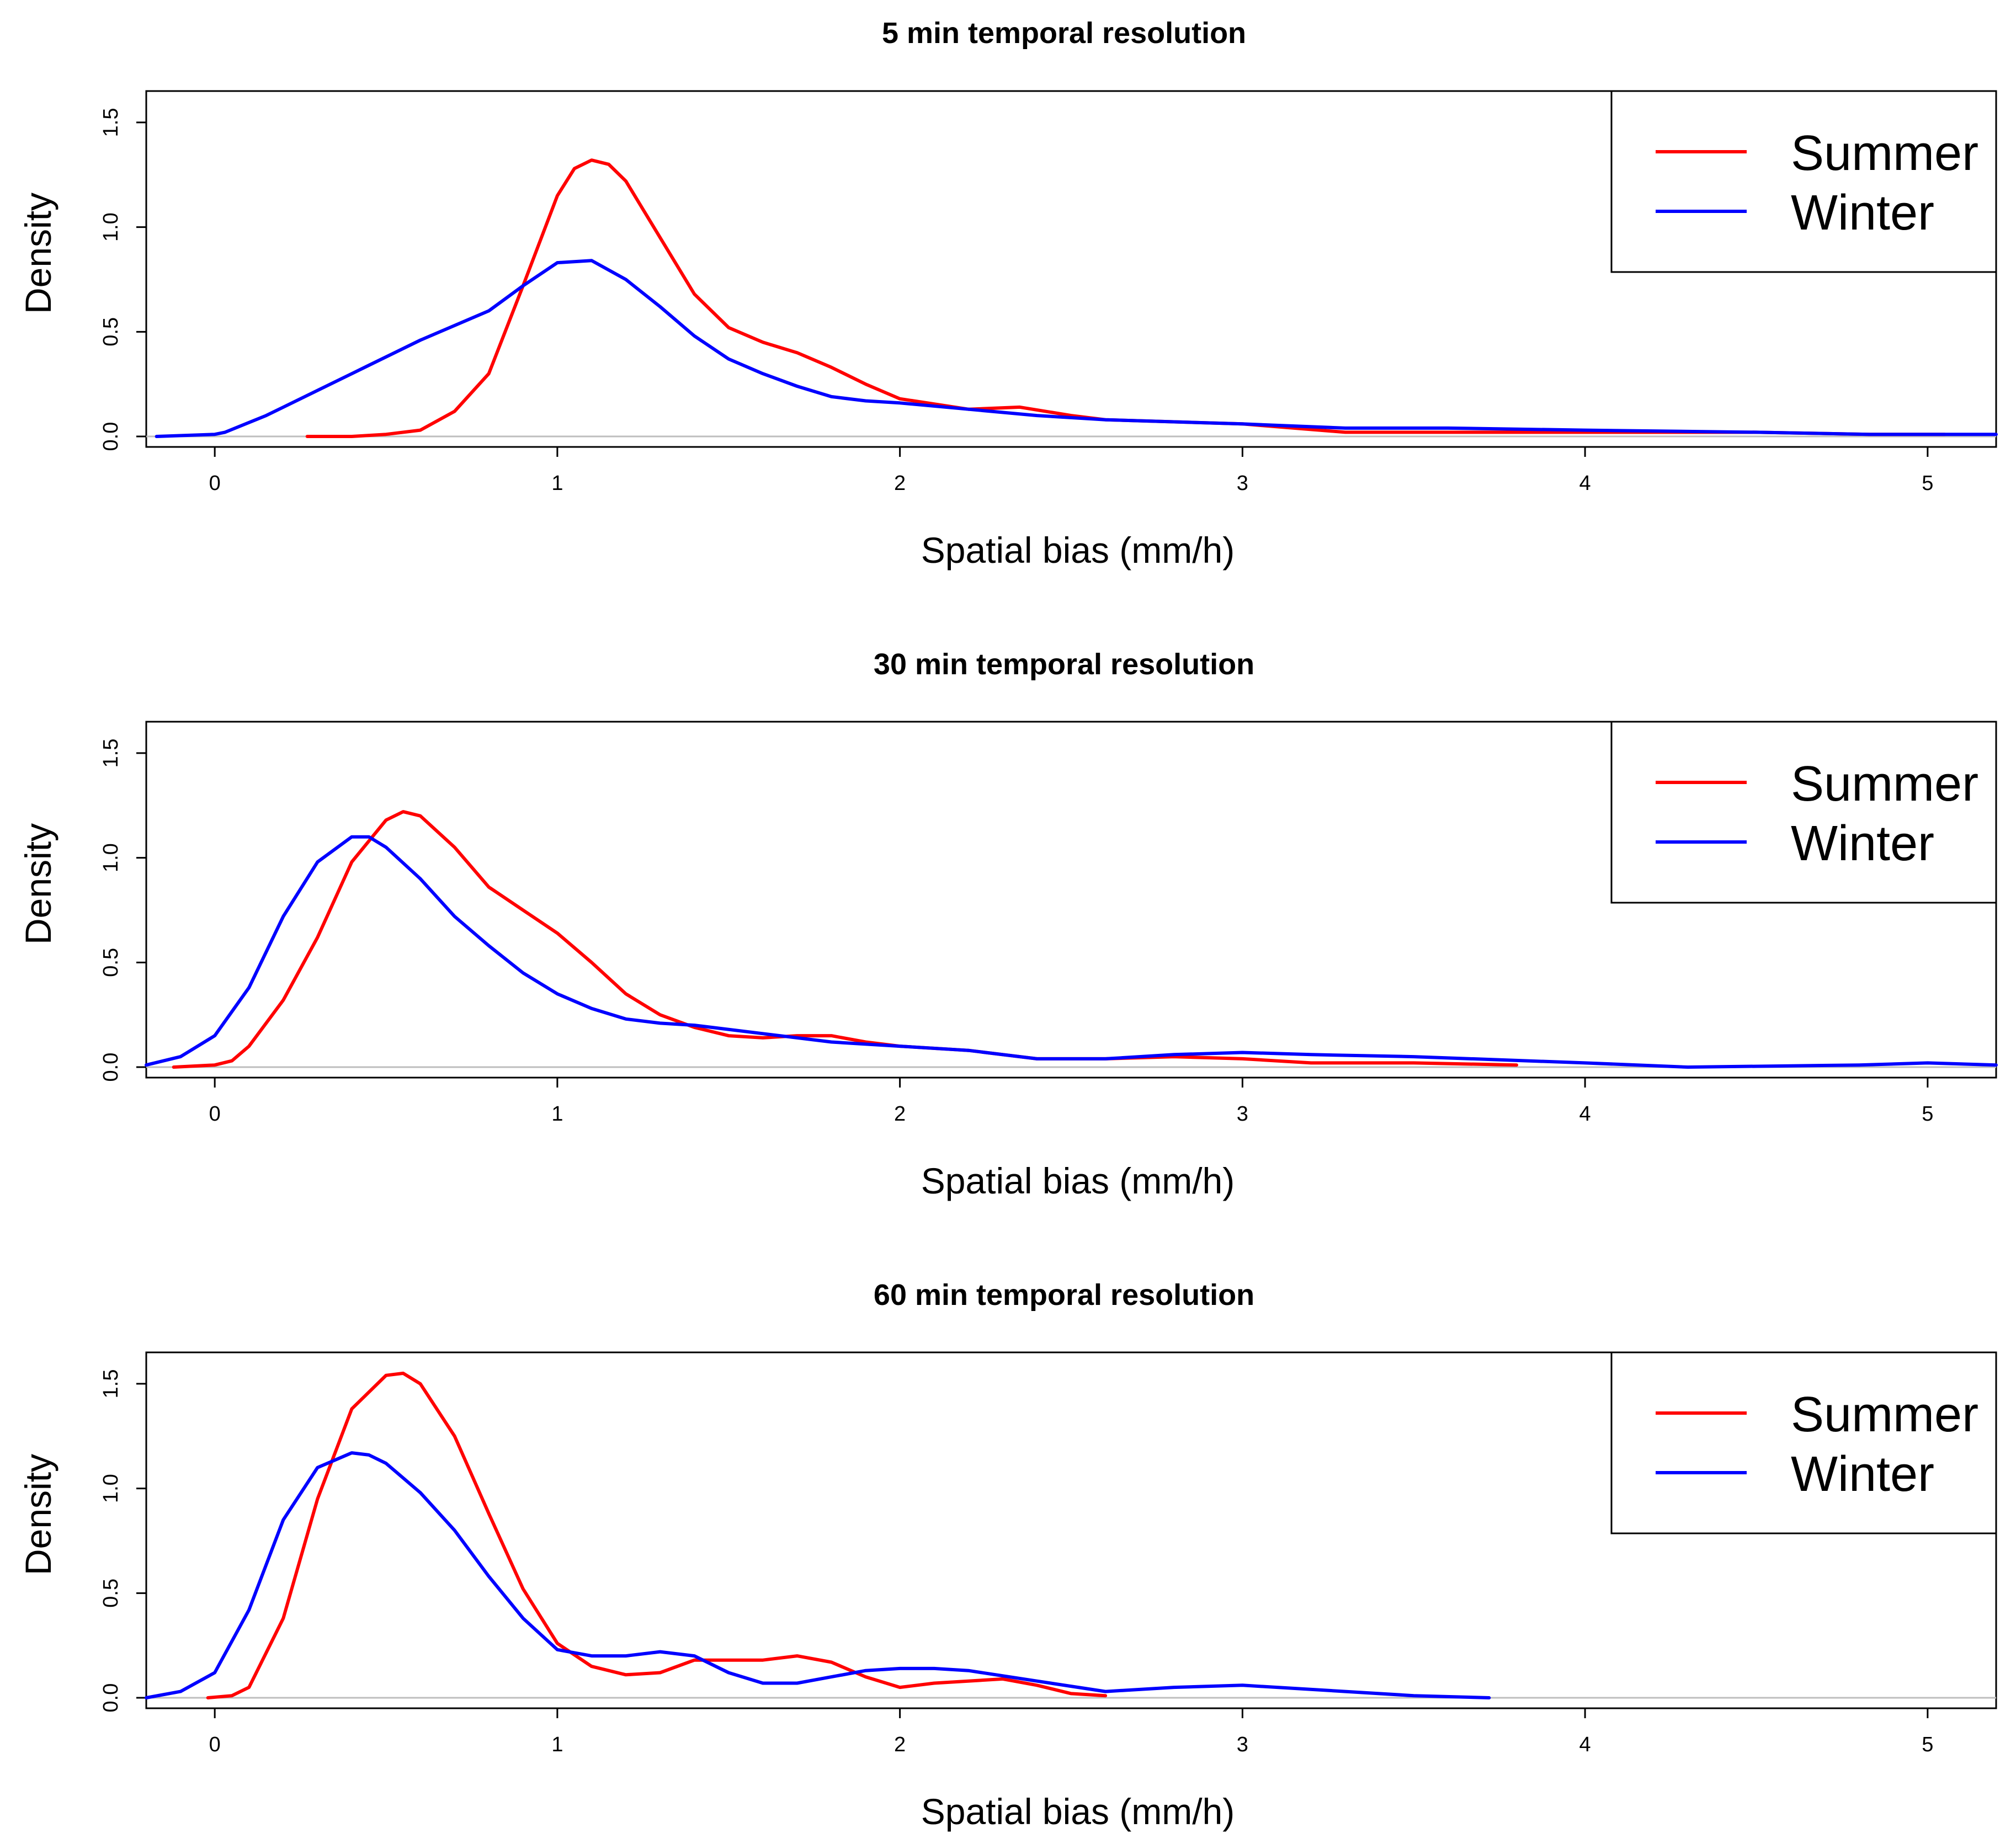  I want to click on panel-title: 60 min temporal resolution, so click(1064, 1295).